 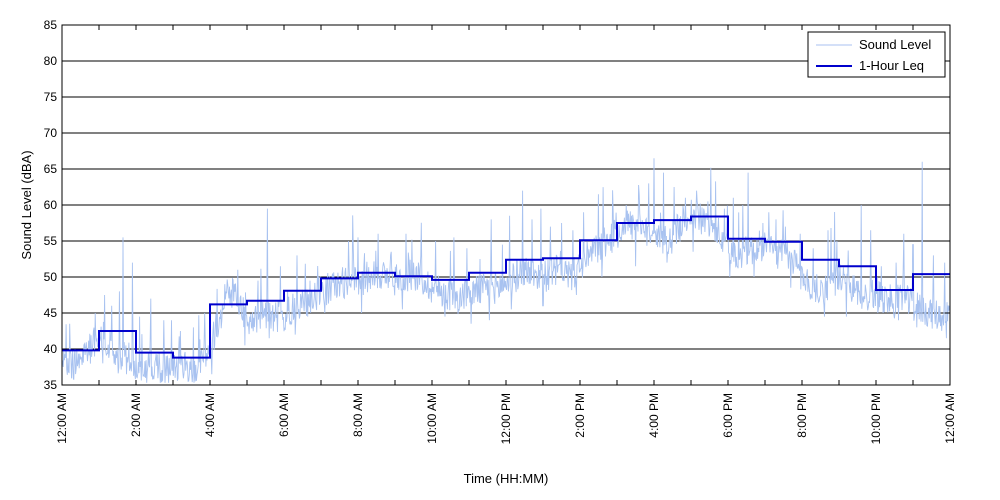 I want to click on x-tick-label: 8:00 AM, so click(x=358, y=415).